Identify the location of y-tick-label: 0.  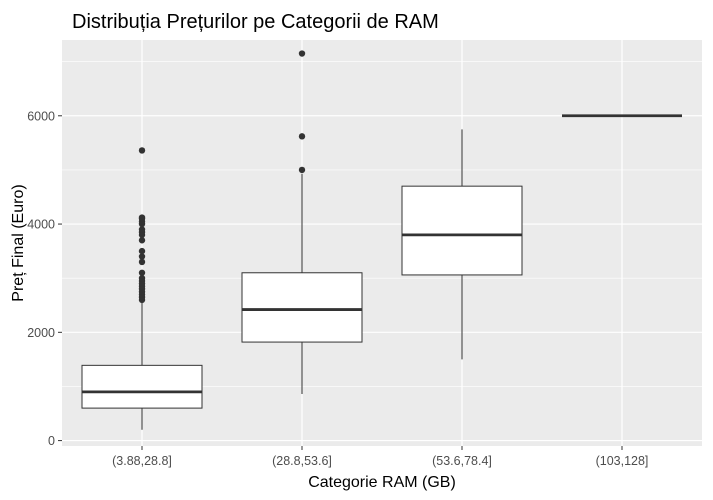
(51, 441).